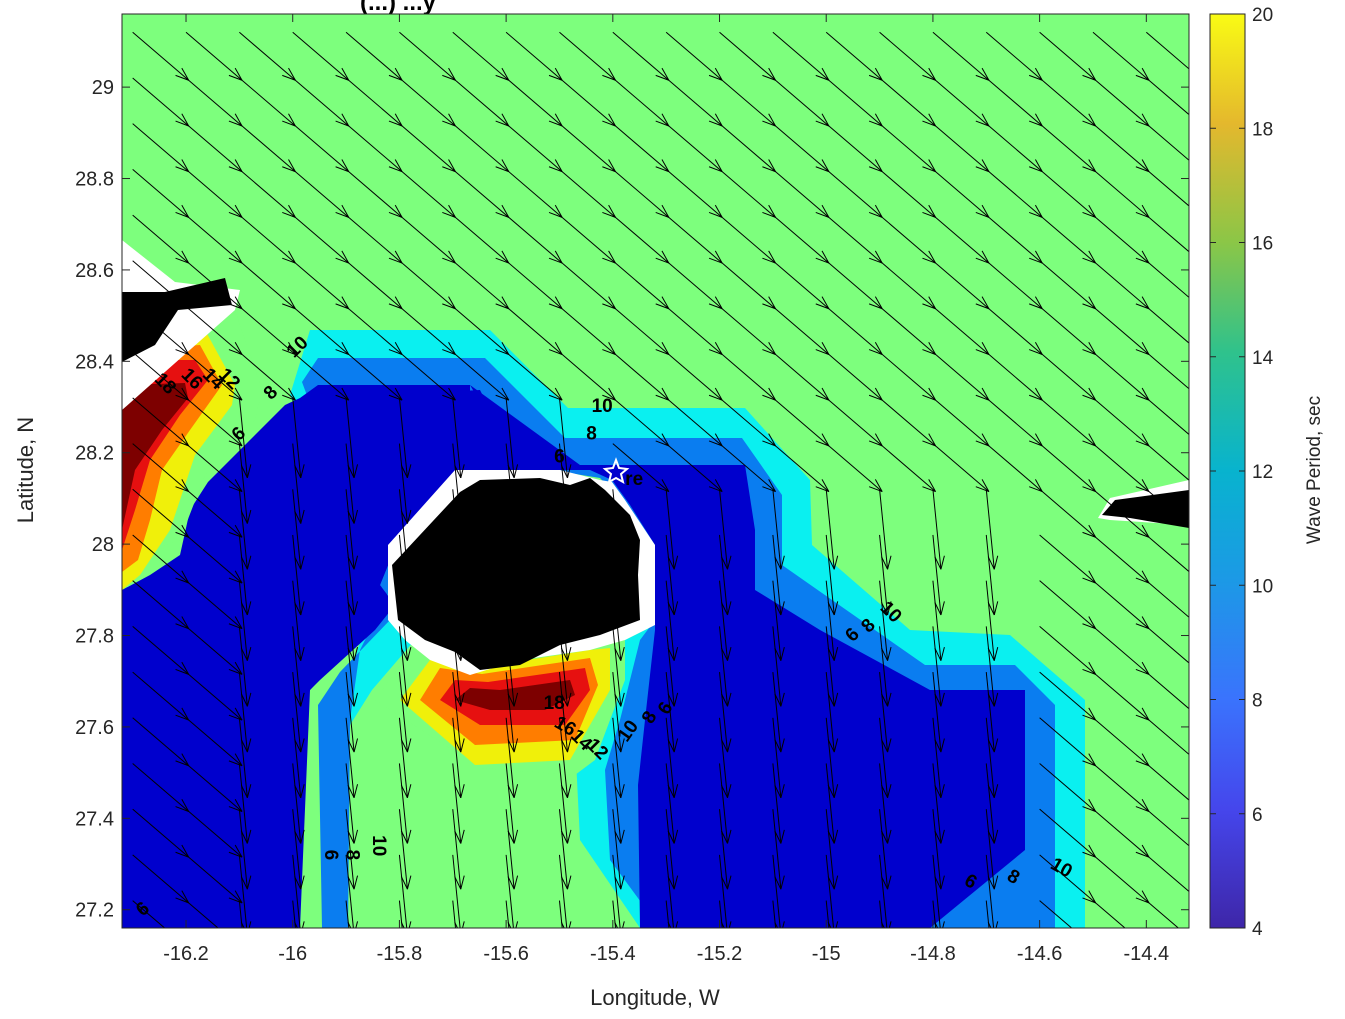 Image resolution: width=1345 pixels, height=1019 pixels. Describe the element at coordinates (351, 855) in the screenshot. I see `contour-label: 8` at that location.